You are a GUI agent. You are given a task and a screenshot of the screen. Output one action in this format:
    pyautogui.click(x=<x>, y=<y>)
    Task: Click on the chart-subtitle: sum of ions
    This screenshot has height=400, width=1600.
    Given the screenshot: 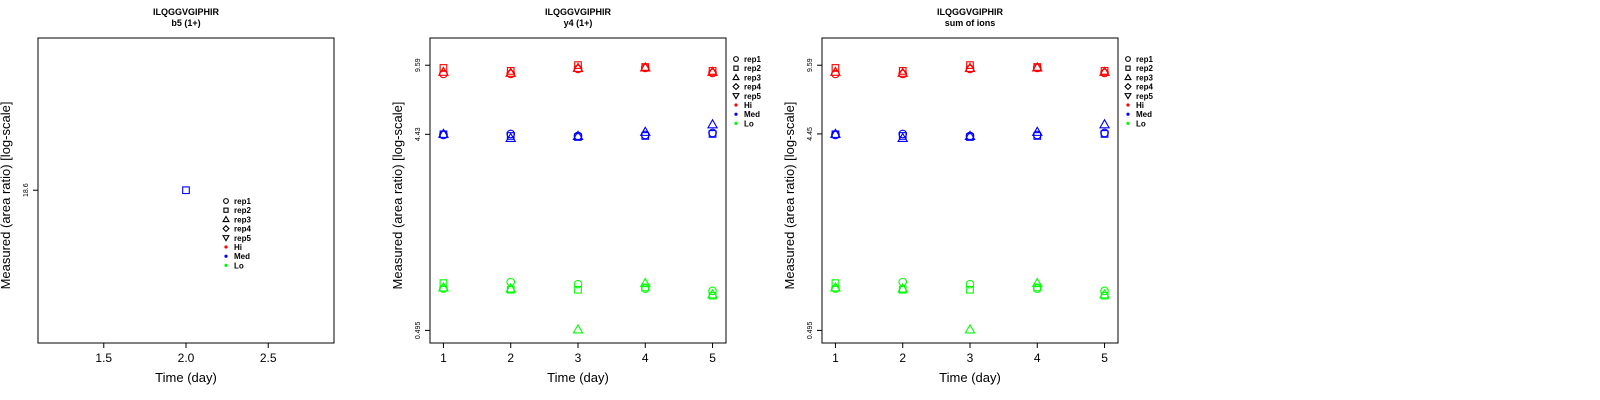 What is the action you would take?
    pyautogui.click(x=970, y=23)
    